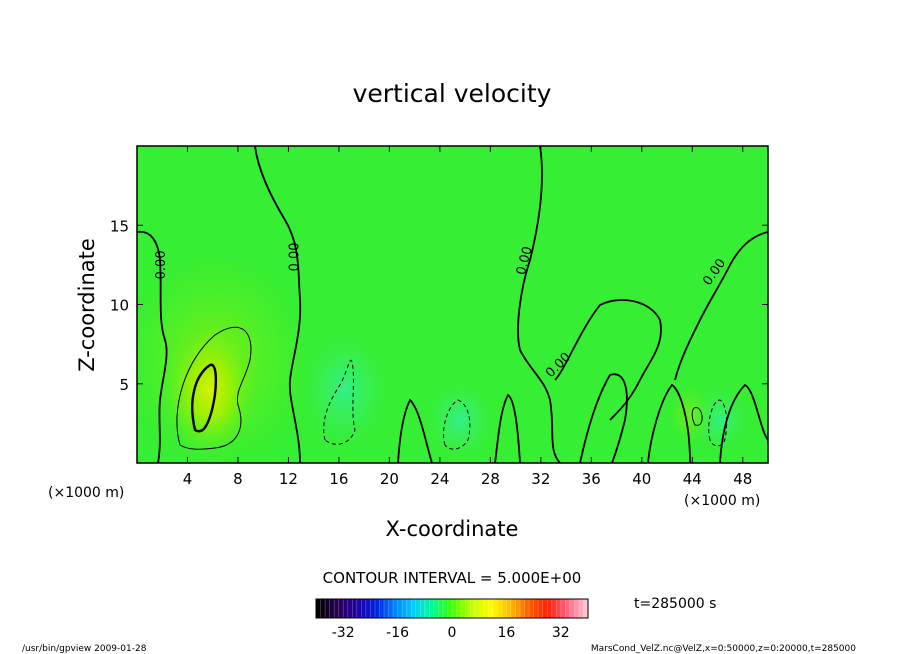  Describe the element at coordinates (452, 578) in the screenshot. I see `contour-interval: CONTOUR INTERVAL = 5.000E+00` at that location.